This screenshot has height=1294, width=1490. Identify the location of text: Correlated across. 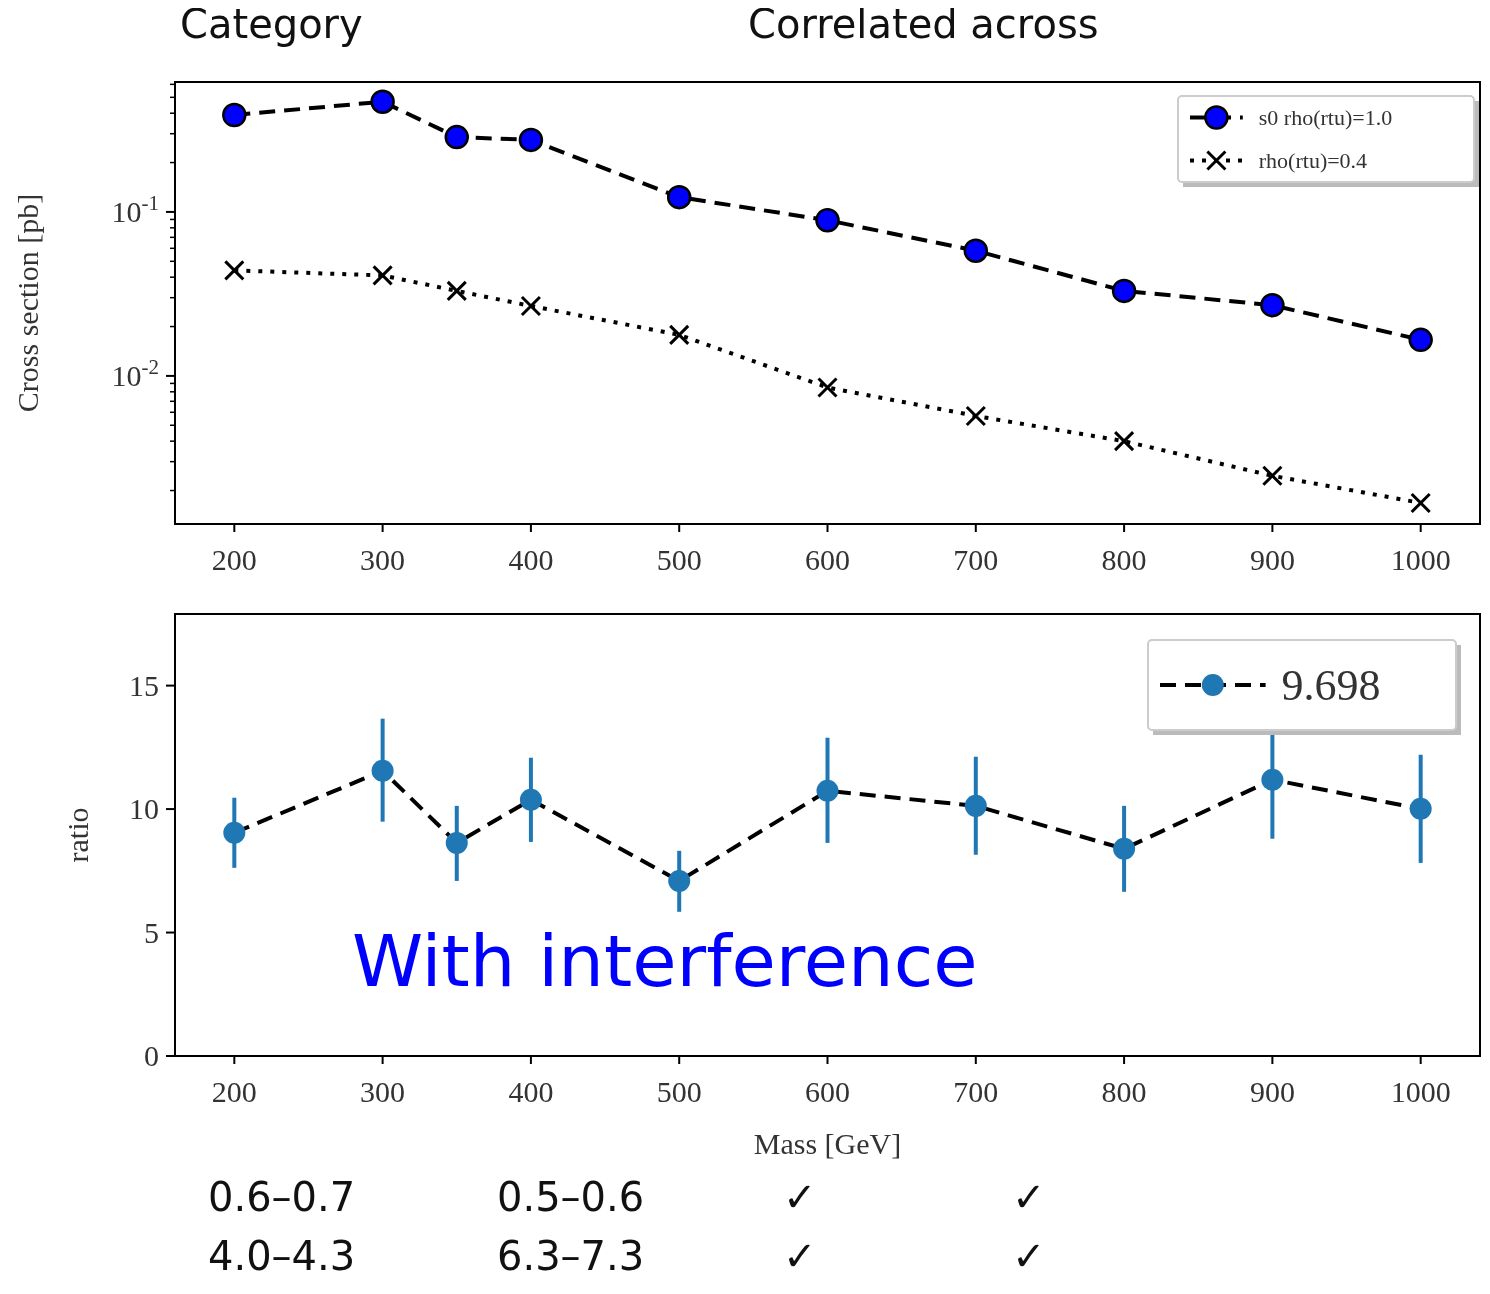
(923, 24).